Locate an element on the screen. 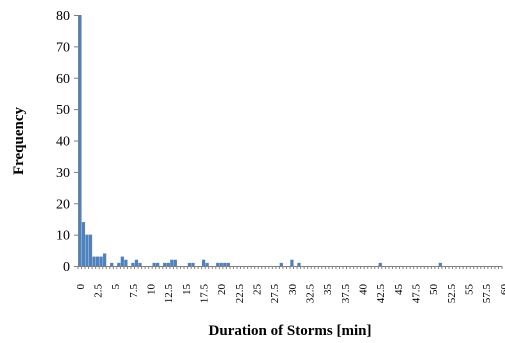 This screenshot has height=343, width=505. y-tick-label: 80 is located at coordinates (63, 16).